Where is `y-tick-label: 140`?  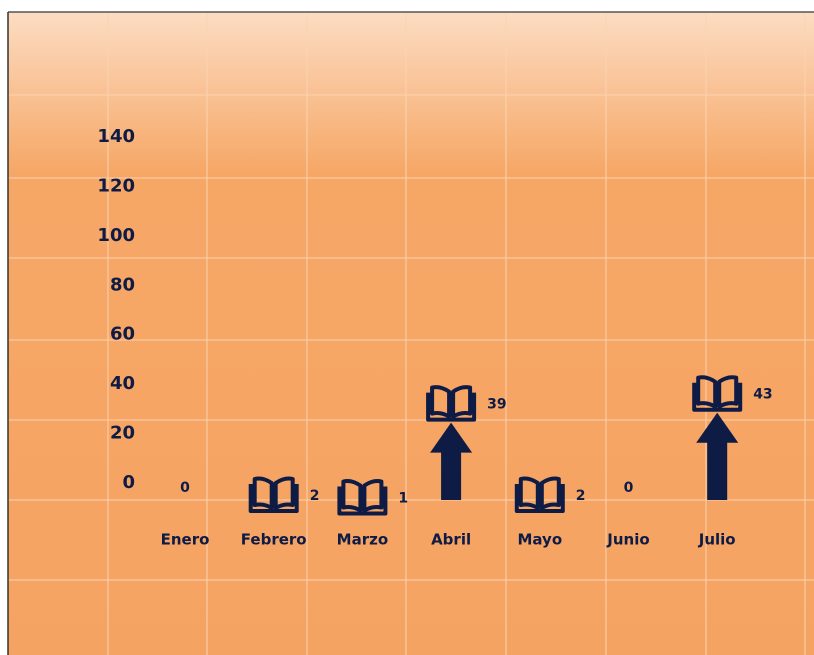 y-tick-label: 140 is located at coordinates (116, 136).